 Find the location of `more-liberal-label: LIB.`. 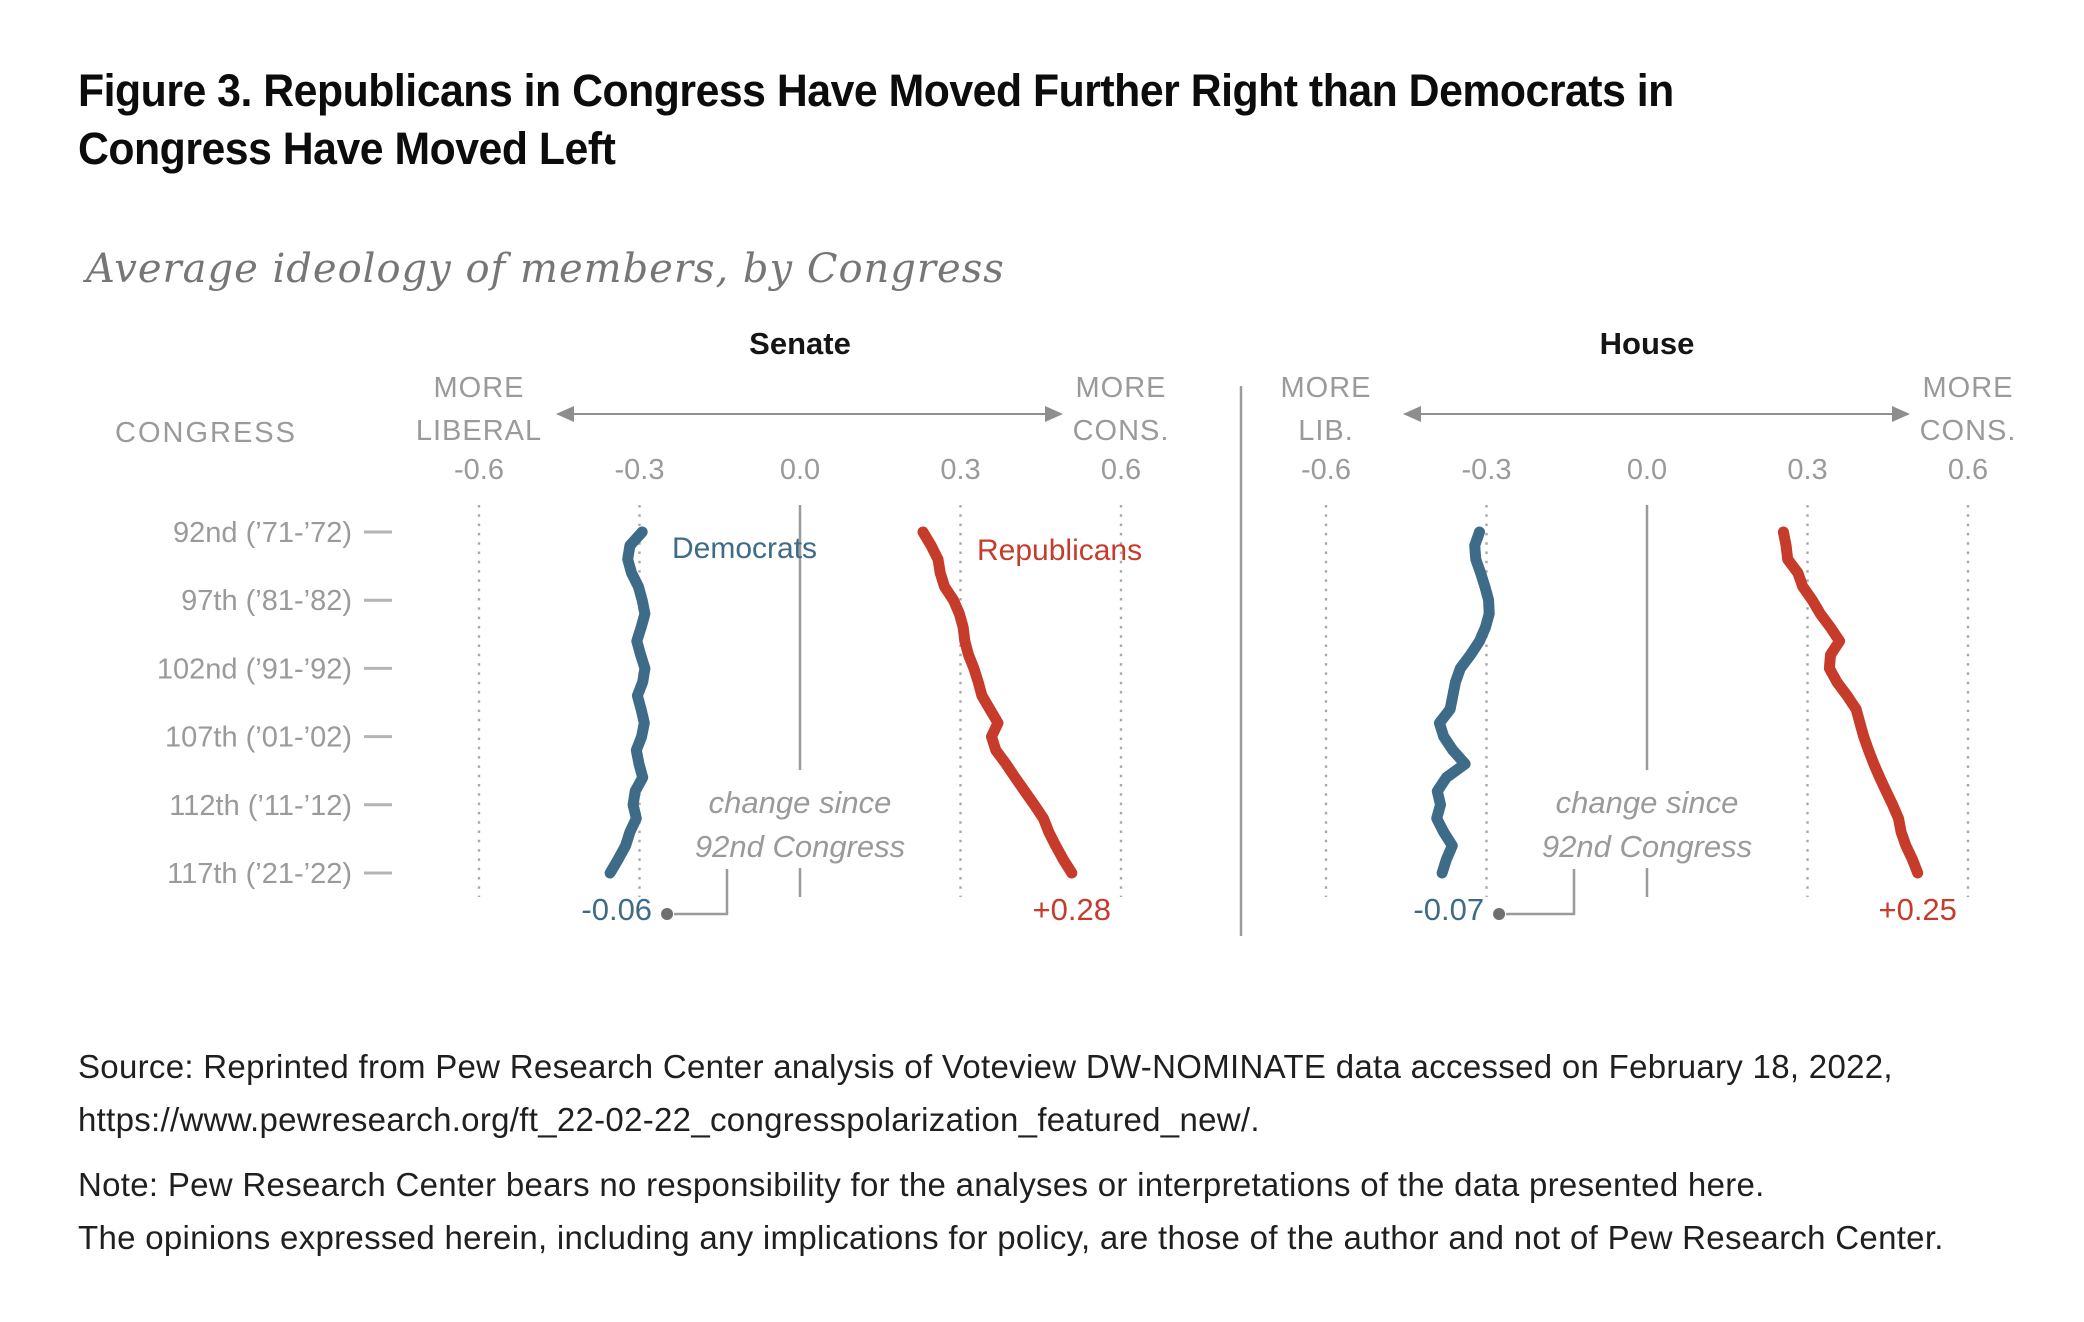

more-liberal-label: LIB. is located at coordinates (1326, 431).